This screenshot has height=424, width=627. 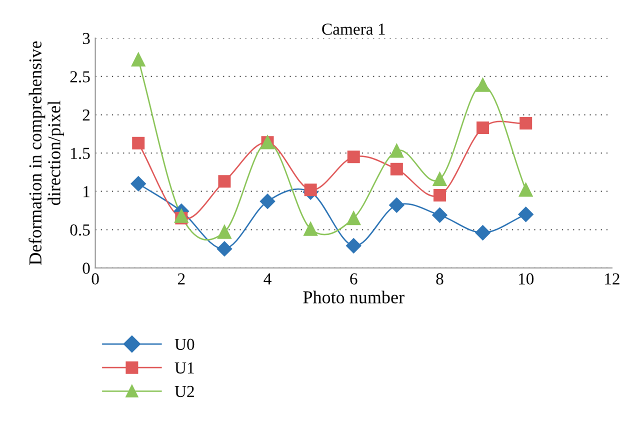 I want to click on legend-label: U1, so click(x=184, y=368).